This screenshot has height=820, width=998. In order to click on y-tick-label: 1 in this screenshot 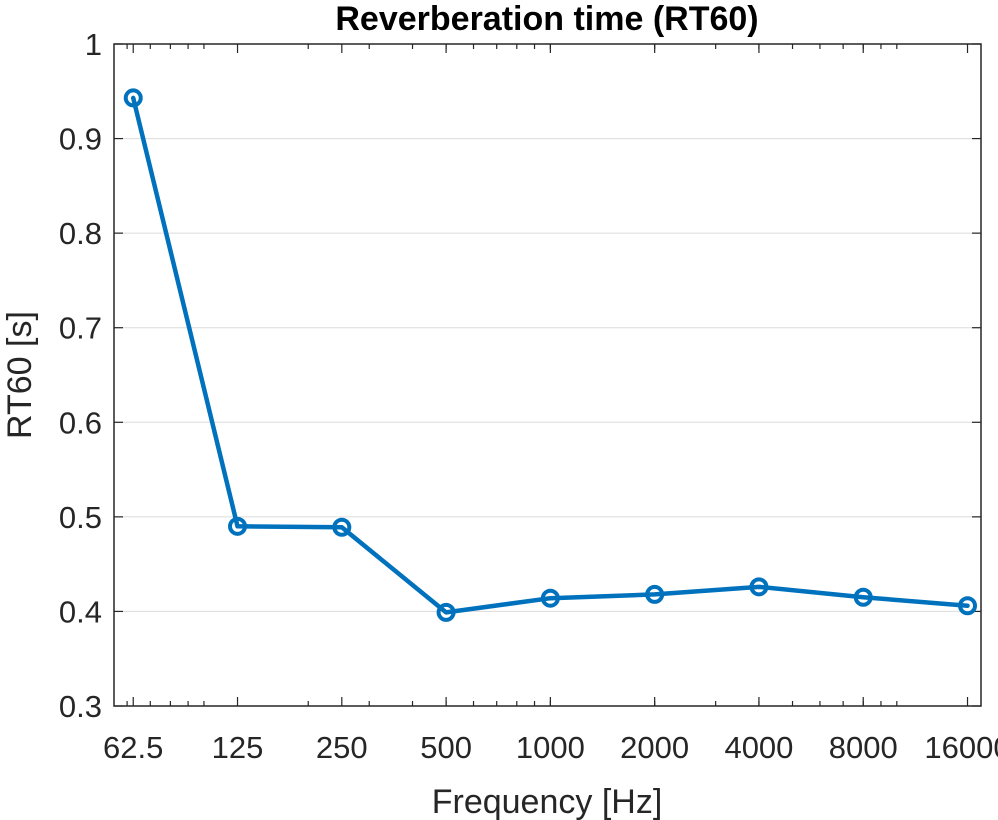, I will do `click(93, 44)`.